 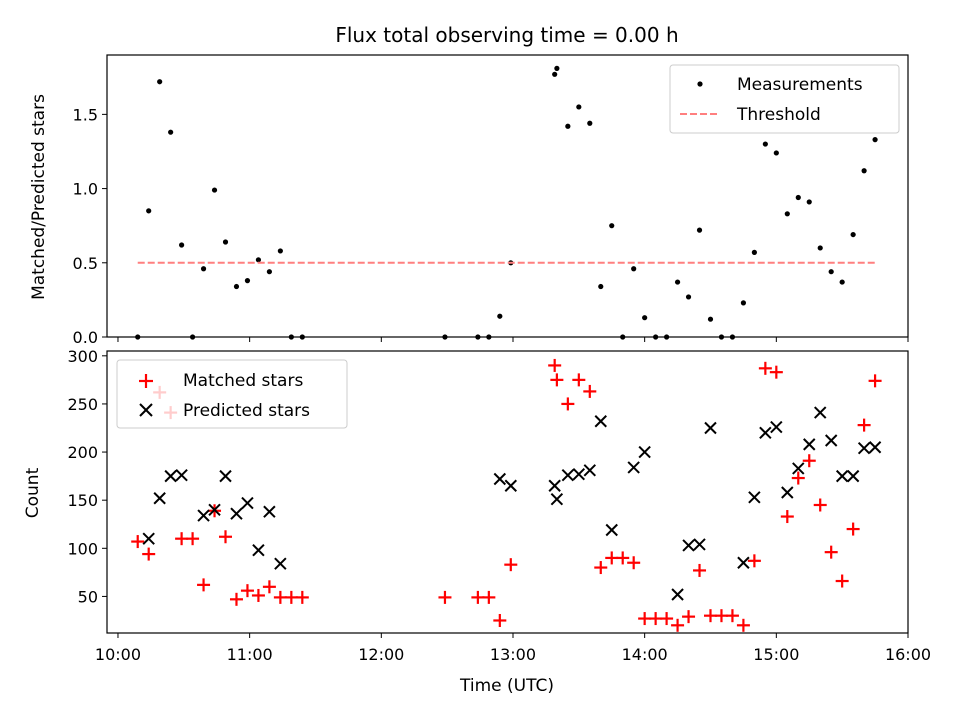 I want to click on top-legend: Measurements Threshold, so click(x=784, y=99).